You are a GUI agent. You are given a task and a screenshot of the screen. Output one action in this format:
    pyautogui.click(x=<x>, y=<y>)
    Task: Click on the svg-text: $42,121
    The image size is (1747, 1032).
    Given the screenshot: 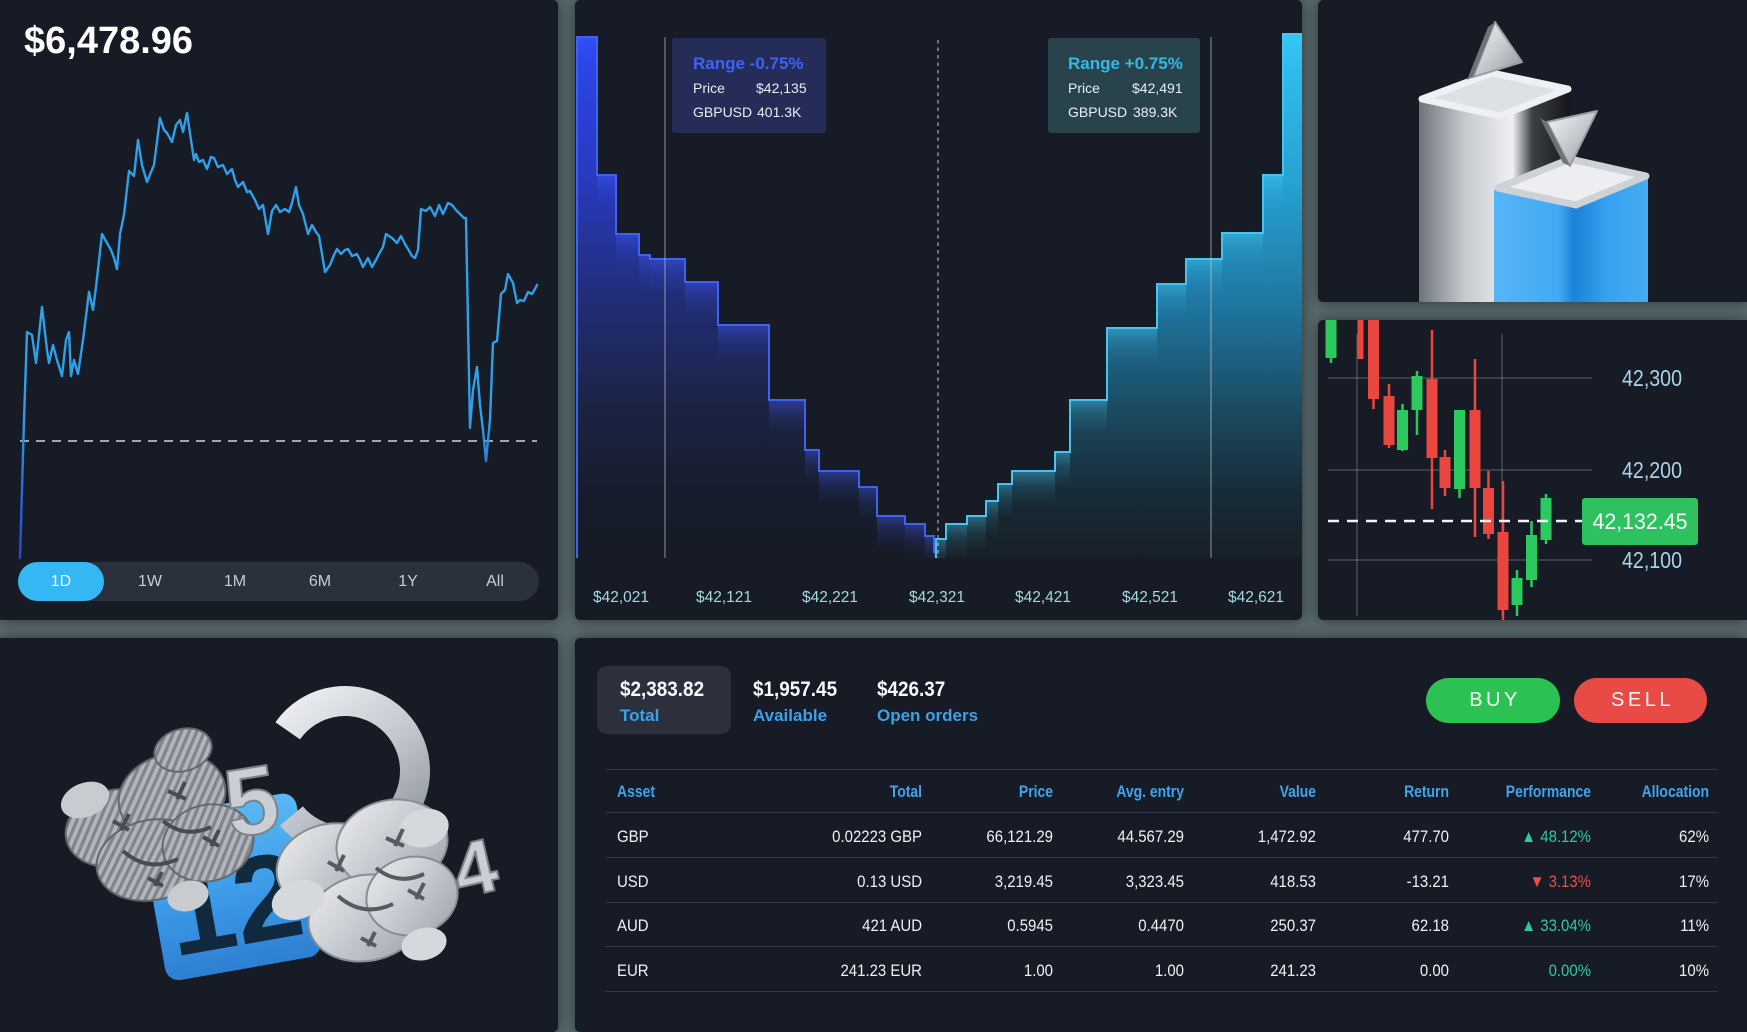 What is the action you would take?
    pyautogui.click(x=724, y=597)
    